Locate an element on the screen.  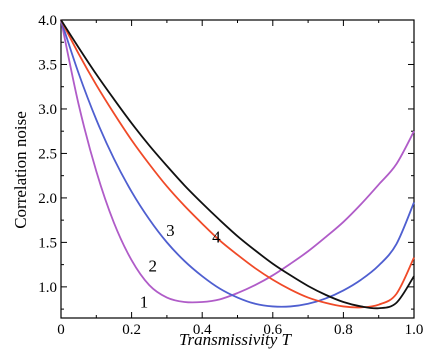
x-tick-label: 0.4 is located at coordinates (202, 330).